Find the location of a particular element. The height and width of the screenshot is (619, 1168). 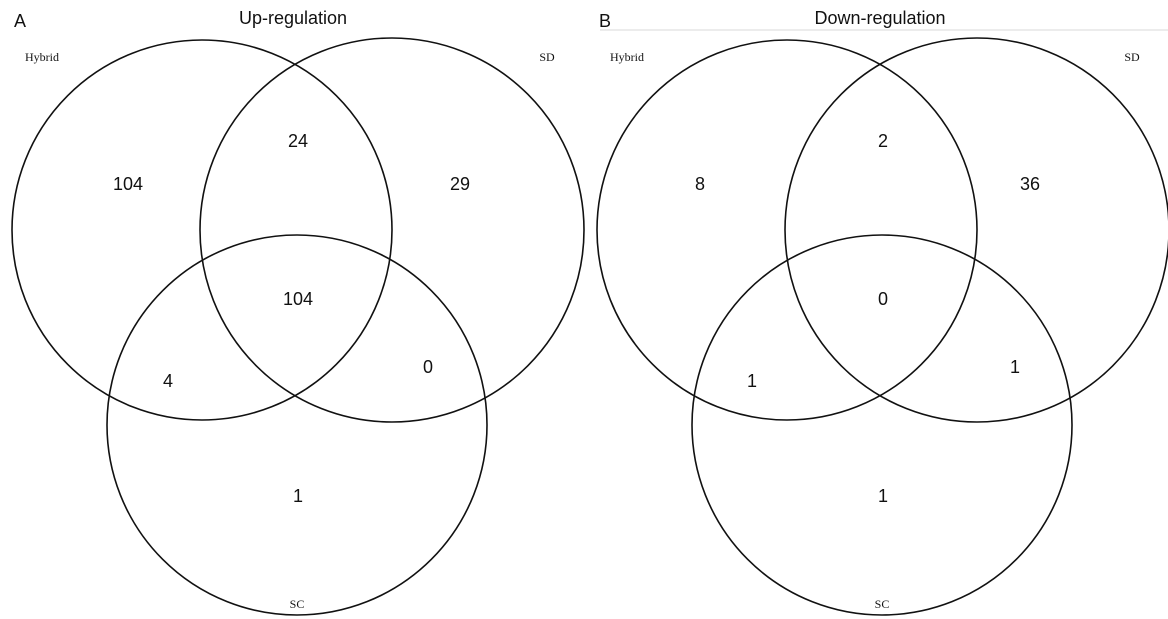

panel-letter: B is located at coordinates (605, 21).